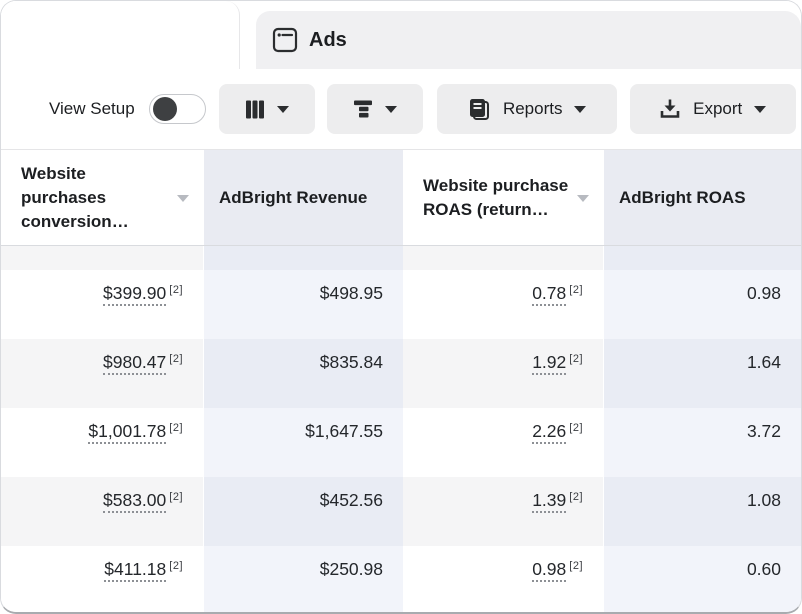 This screenshot has width=802, height=614. What do you see at coordinates (702, 511) in the screenshot?
I see `cell-adbright-roas: 1.08` at bounding box center [702, 511].